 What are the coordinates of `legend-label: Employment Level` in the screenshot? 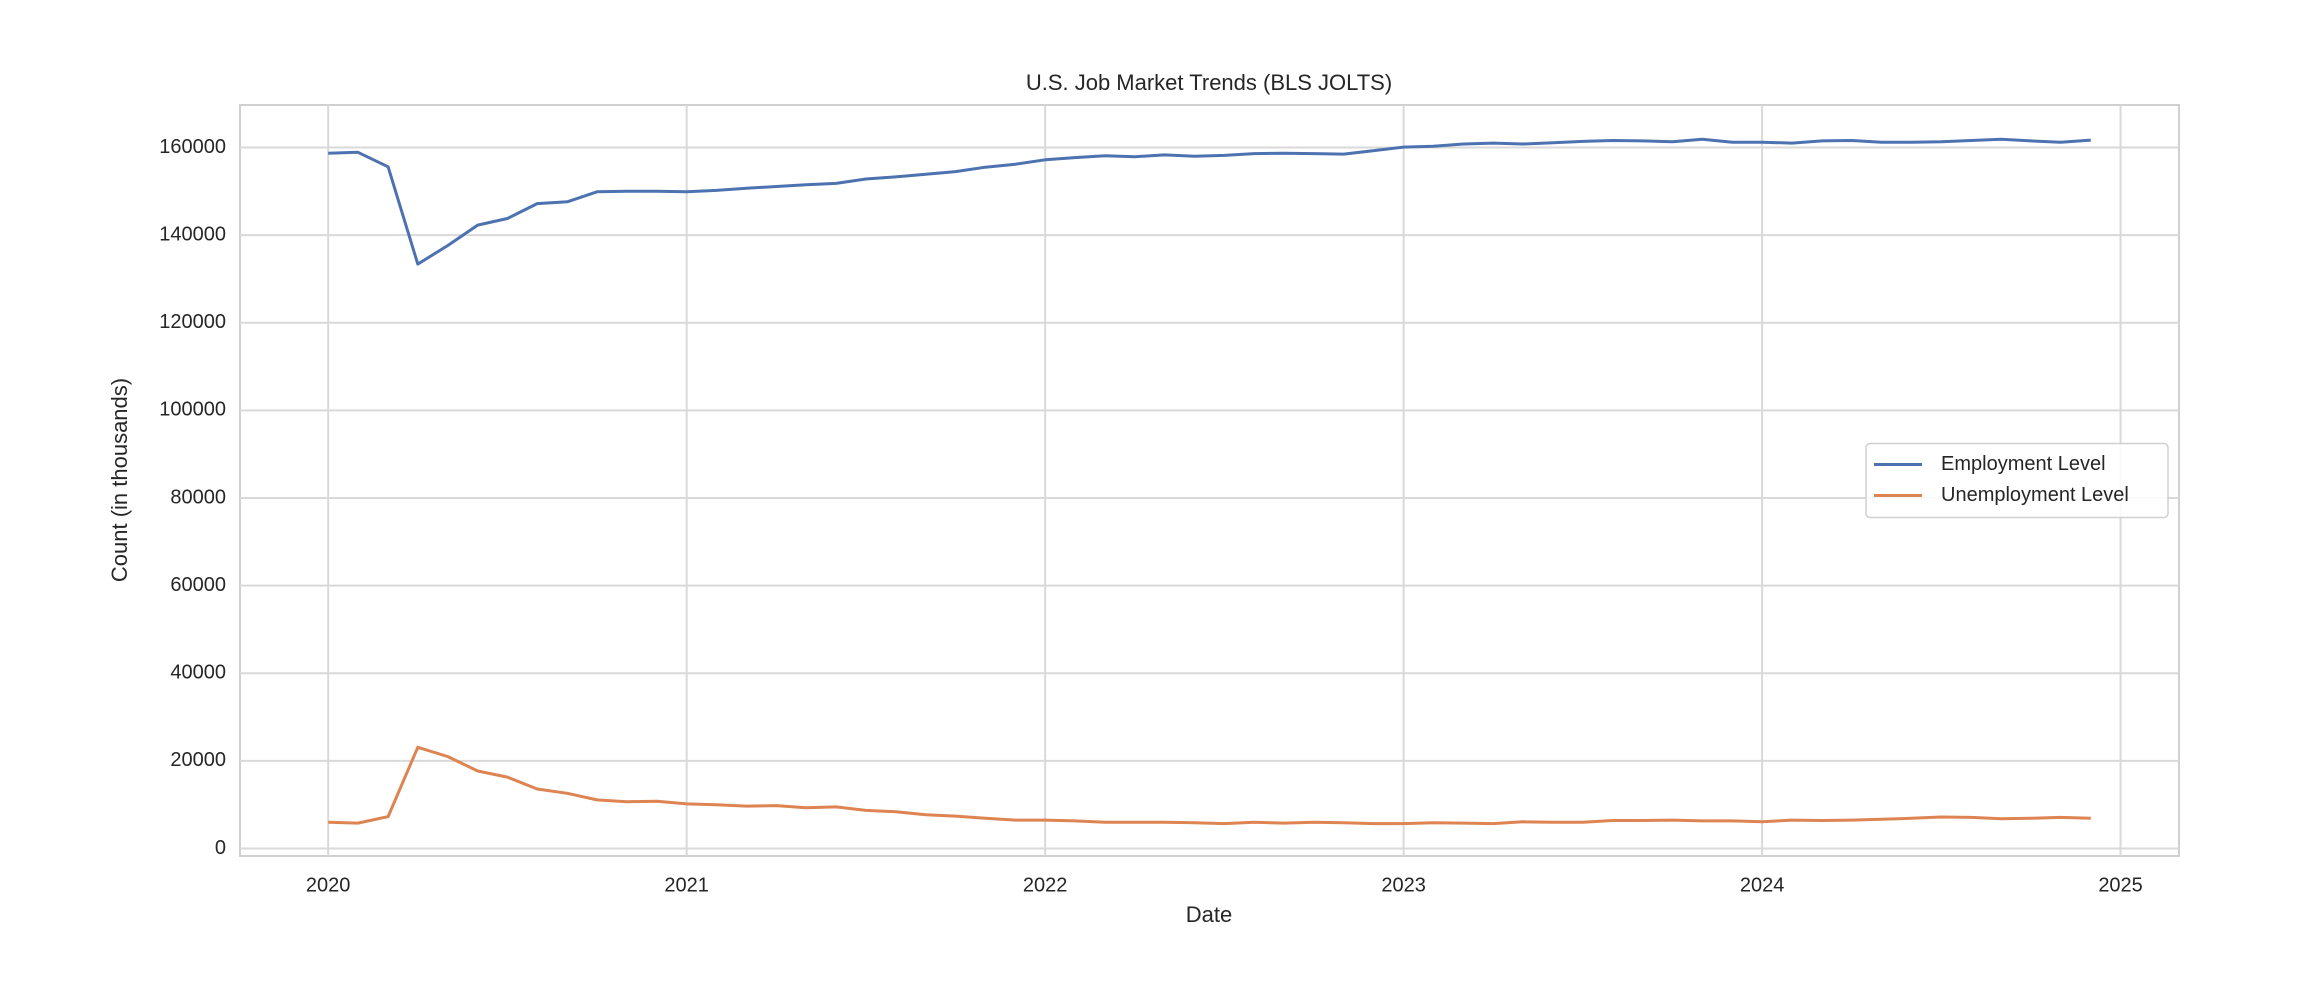 It's located at (2023, 464).